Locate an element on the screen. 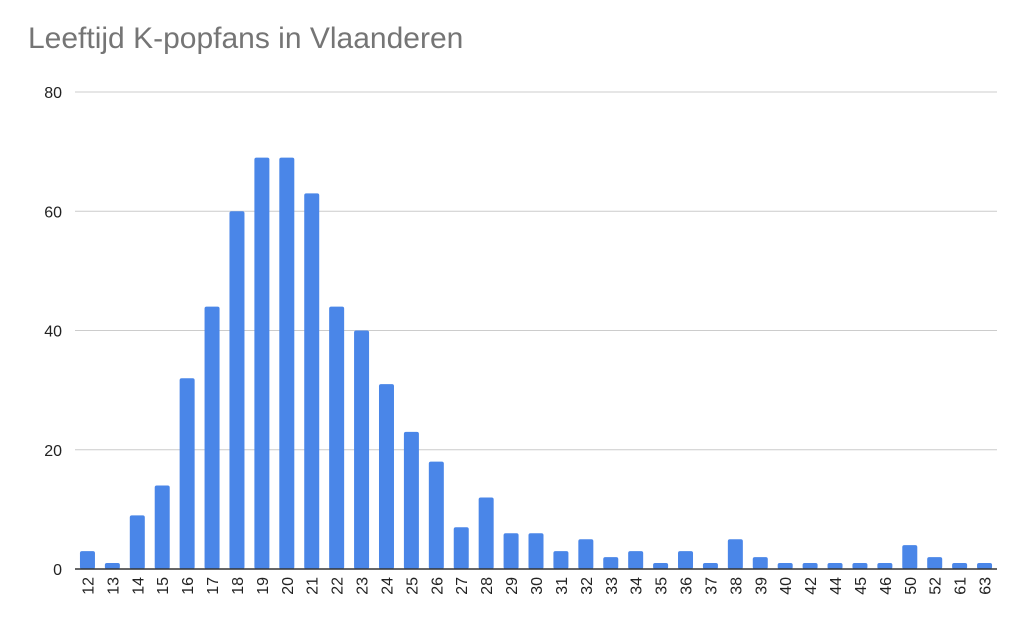 The width and height of the screenshot is (1024, 628). x-tick-label: 44 is located at coordinates (836, 586).